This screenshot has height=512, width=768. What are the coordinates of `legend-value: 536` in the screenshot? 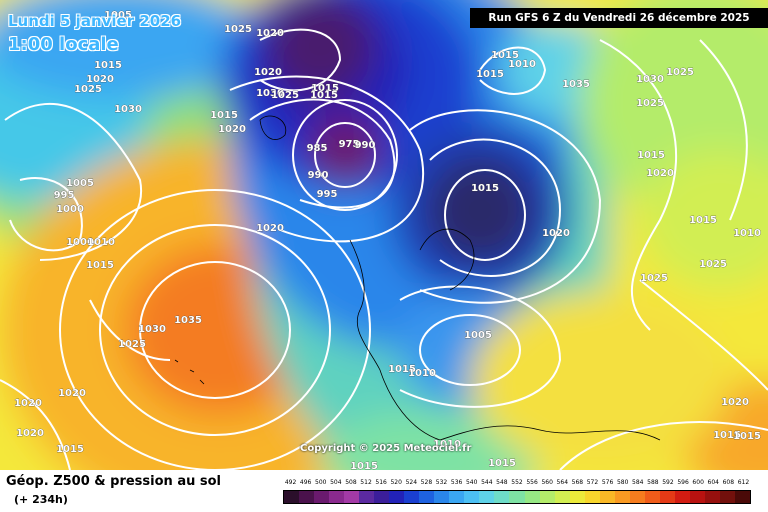 It's located at (456, 482).